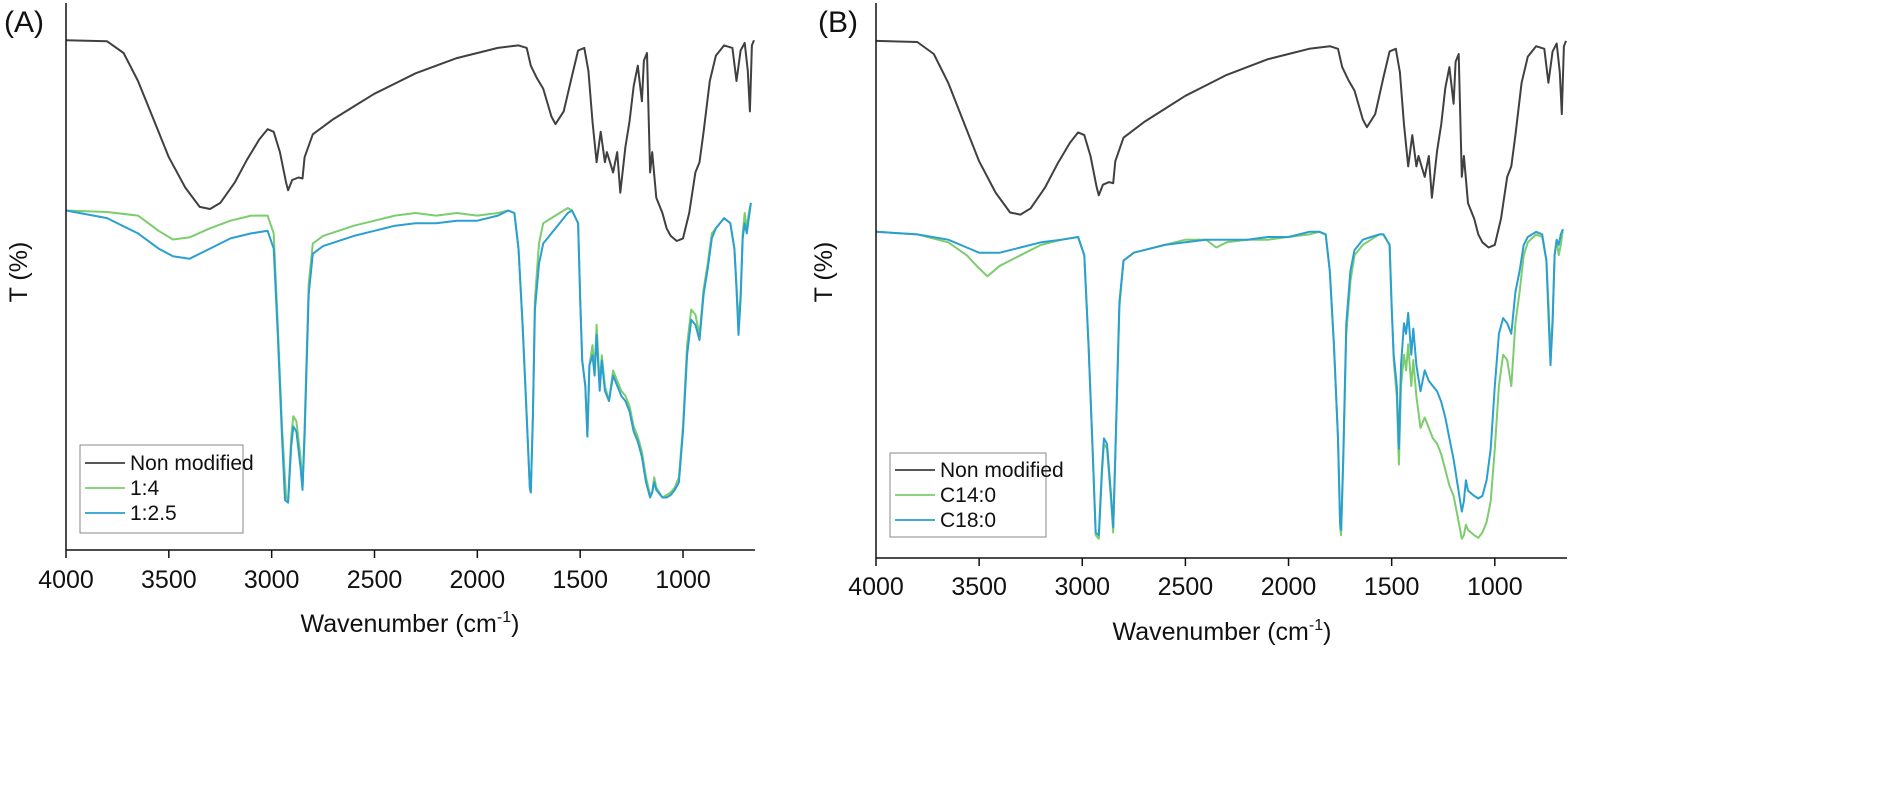 This screenshot has width=1900, height=787. What do you see at coordinates (66, 580) in the screenshot?
I see `panel-a-x-tick-label-4000: 4000` at bounding box center [66, 580].